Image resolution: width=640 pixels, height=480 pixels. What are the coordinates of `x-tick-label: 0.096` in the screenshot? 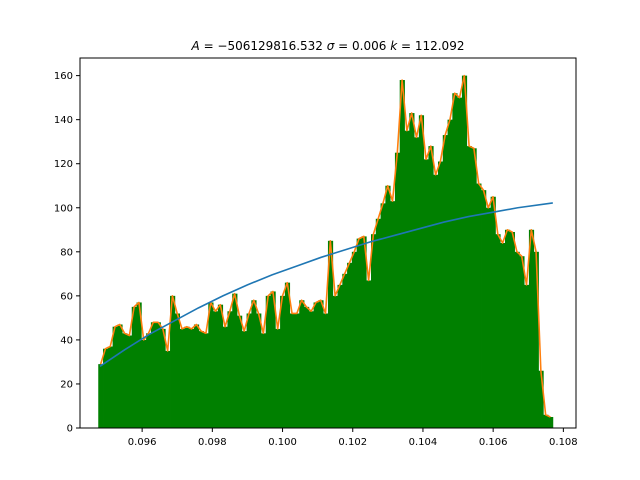 It's located at (142, 442).